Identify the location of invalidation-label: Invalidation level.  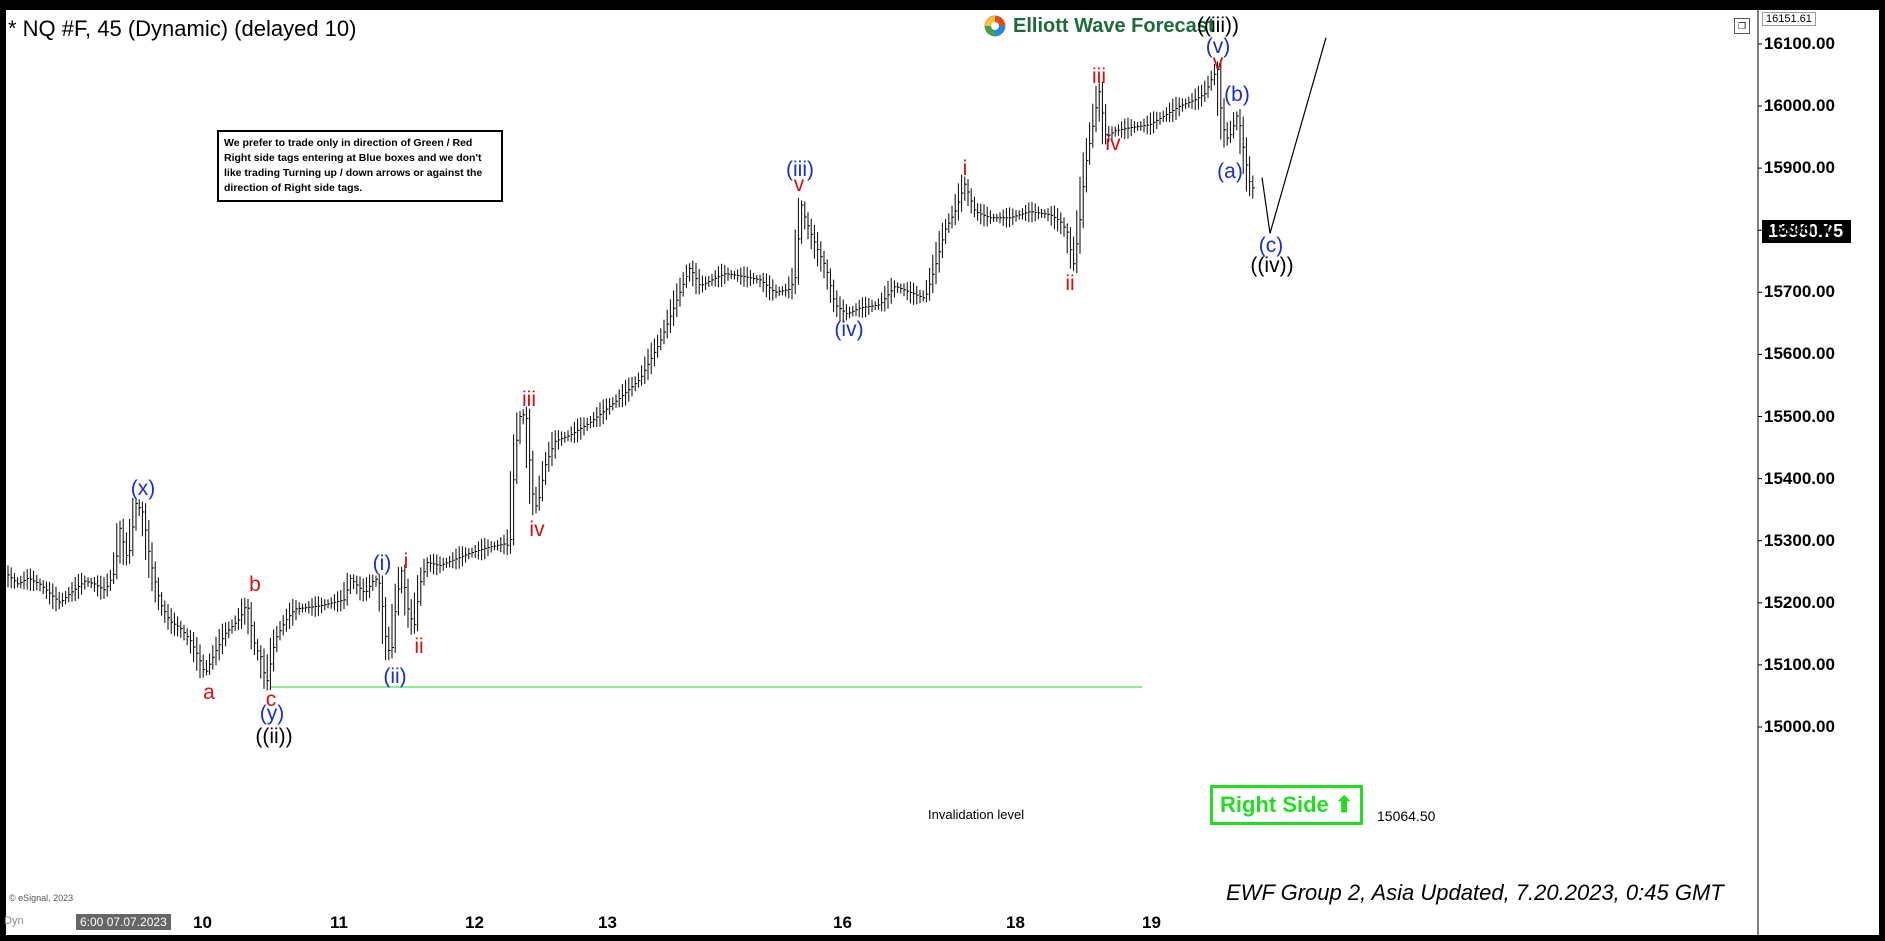
(976, 814).